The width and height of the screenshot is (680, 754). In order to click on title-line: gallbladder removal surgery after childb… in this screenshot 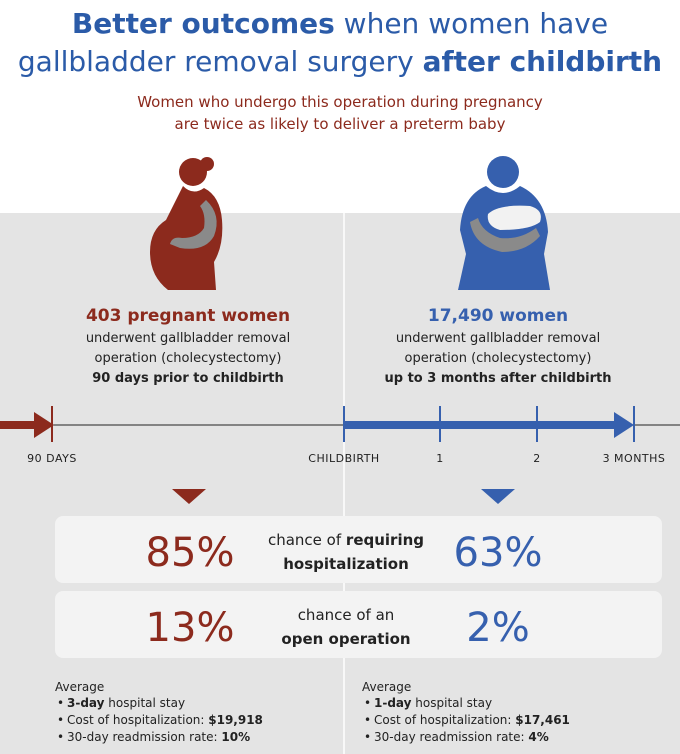, I will do `click(340, 61)`.